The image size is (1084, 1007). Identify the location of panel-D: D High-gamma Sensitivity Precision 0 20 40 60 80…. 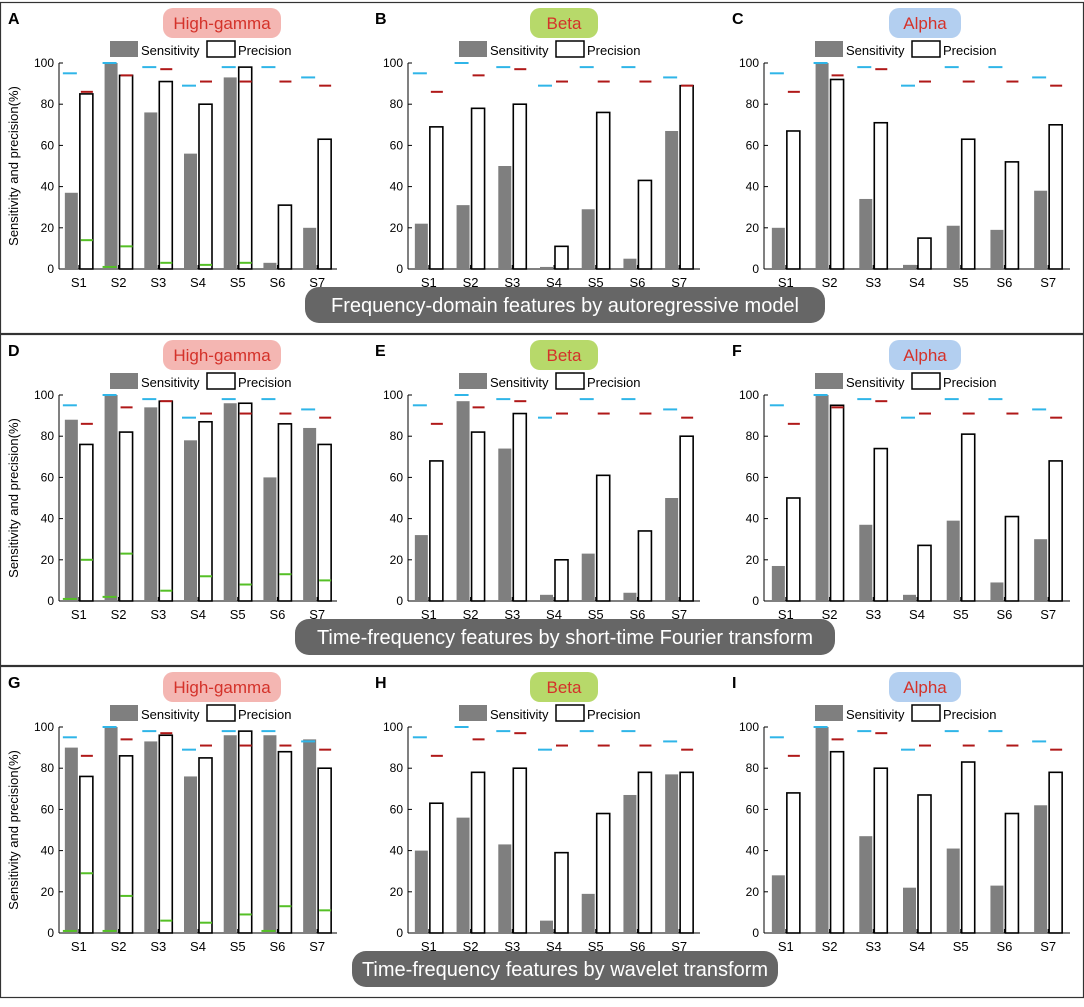
(171, 481).